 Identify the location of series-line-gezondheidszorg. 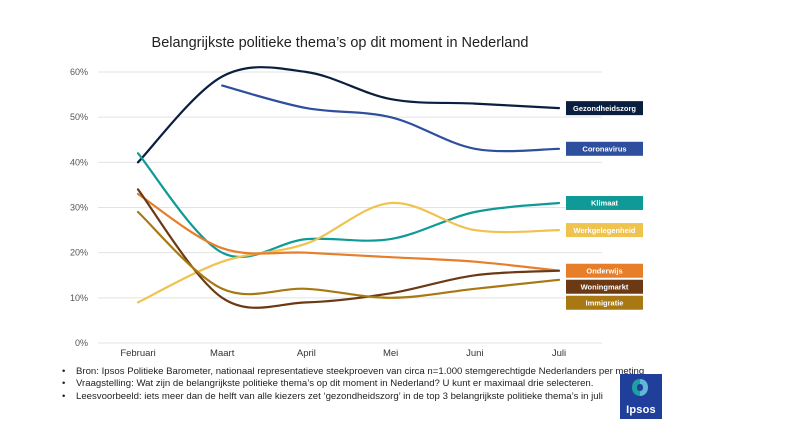
(348, 115).